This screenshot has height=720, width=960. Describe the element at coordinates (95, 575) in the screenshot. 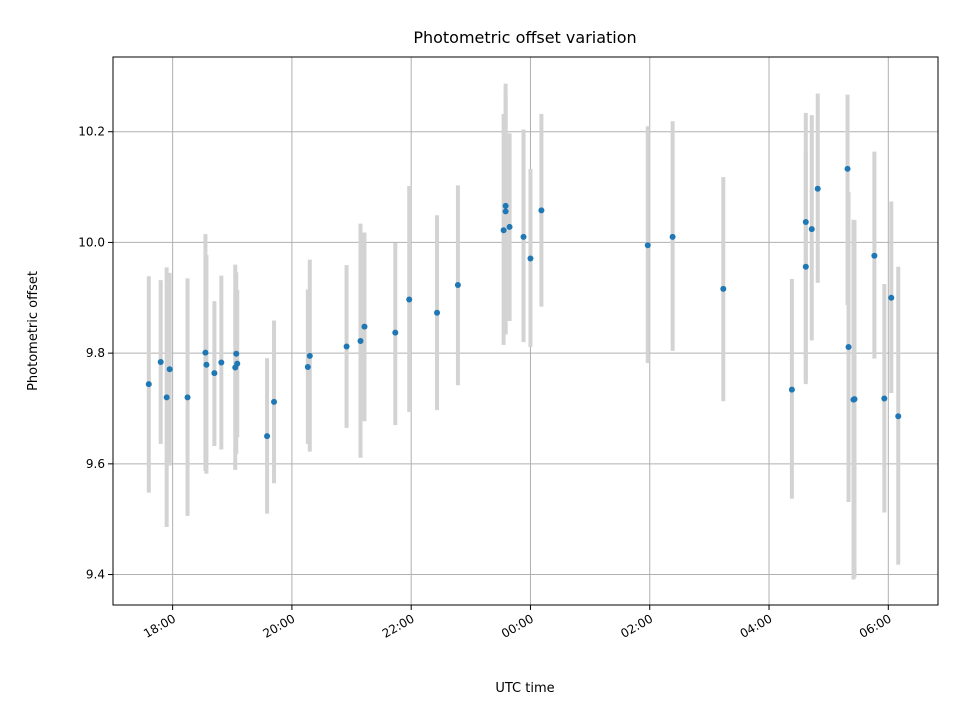

I see `y-tick-label: 9.4` at that location.